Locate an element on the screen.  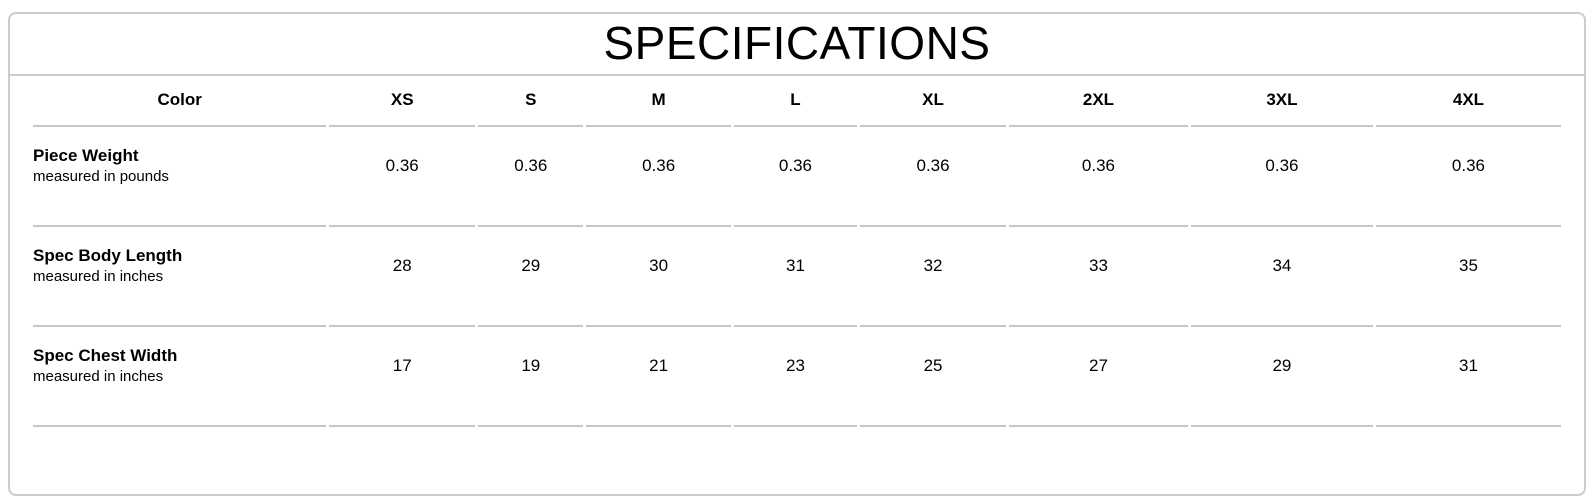
spec-value: 23 is located at coordinates (795, 377).